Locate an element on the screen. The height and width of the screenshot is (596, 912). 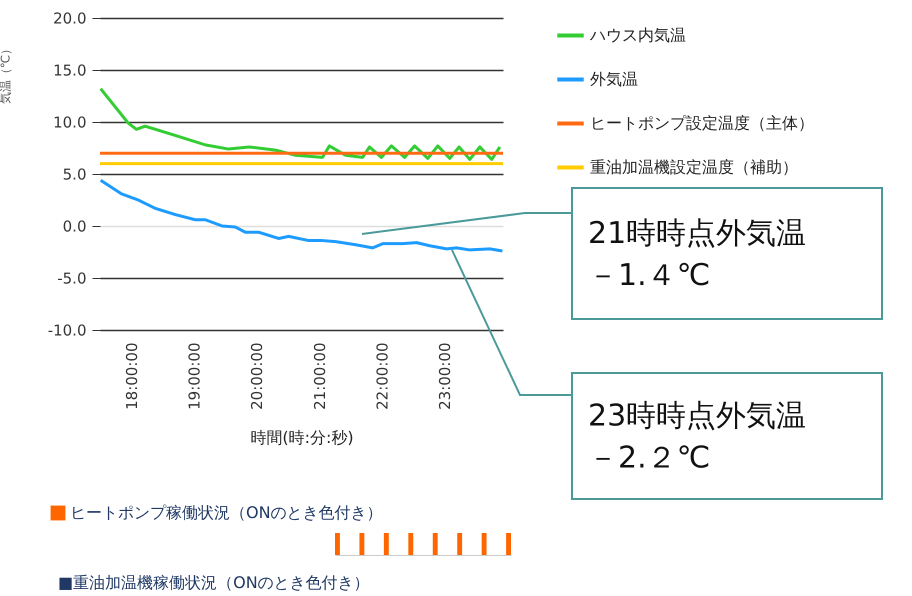
y-tick-label: 0.0 is located at coordinates (74, 227).